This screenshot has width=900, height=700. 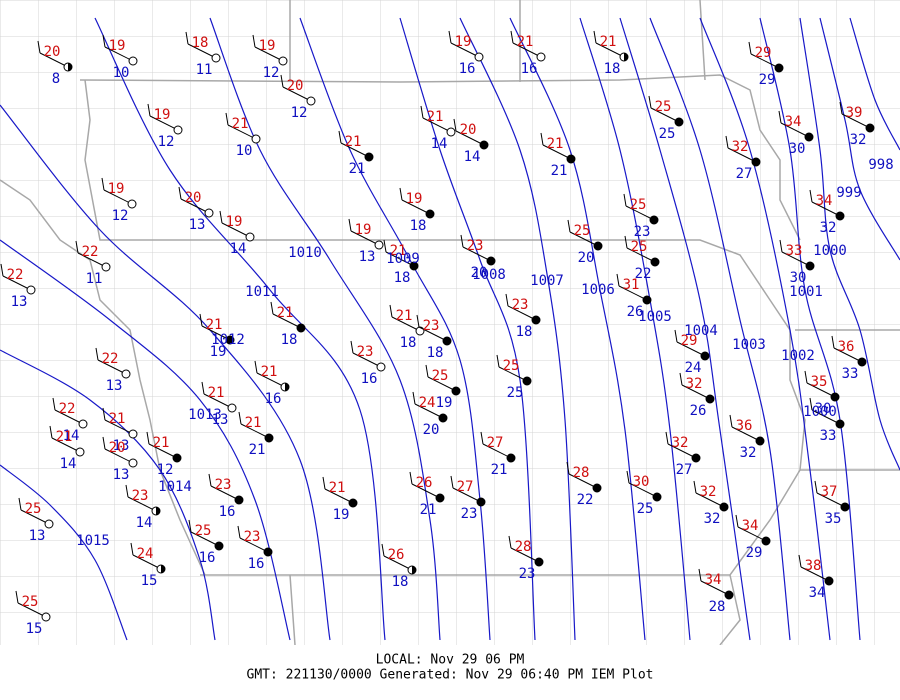 I want to click on station: 25 23, so click(x=641, y=216).